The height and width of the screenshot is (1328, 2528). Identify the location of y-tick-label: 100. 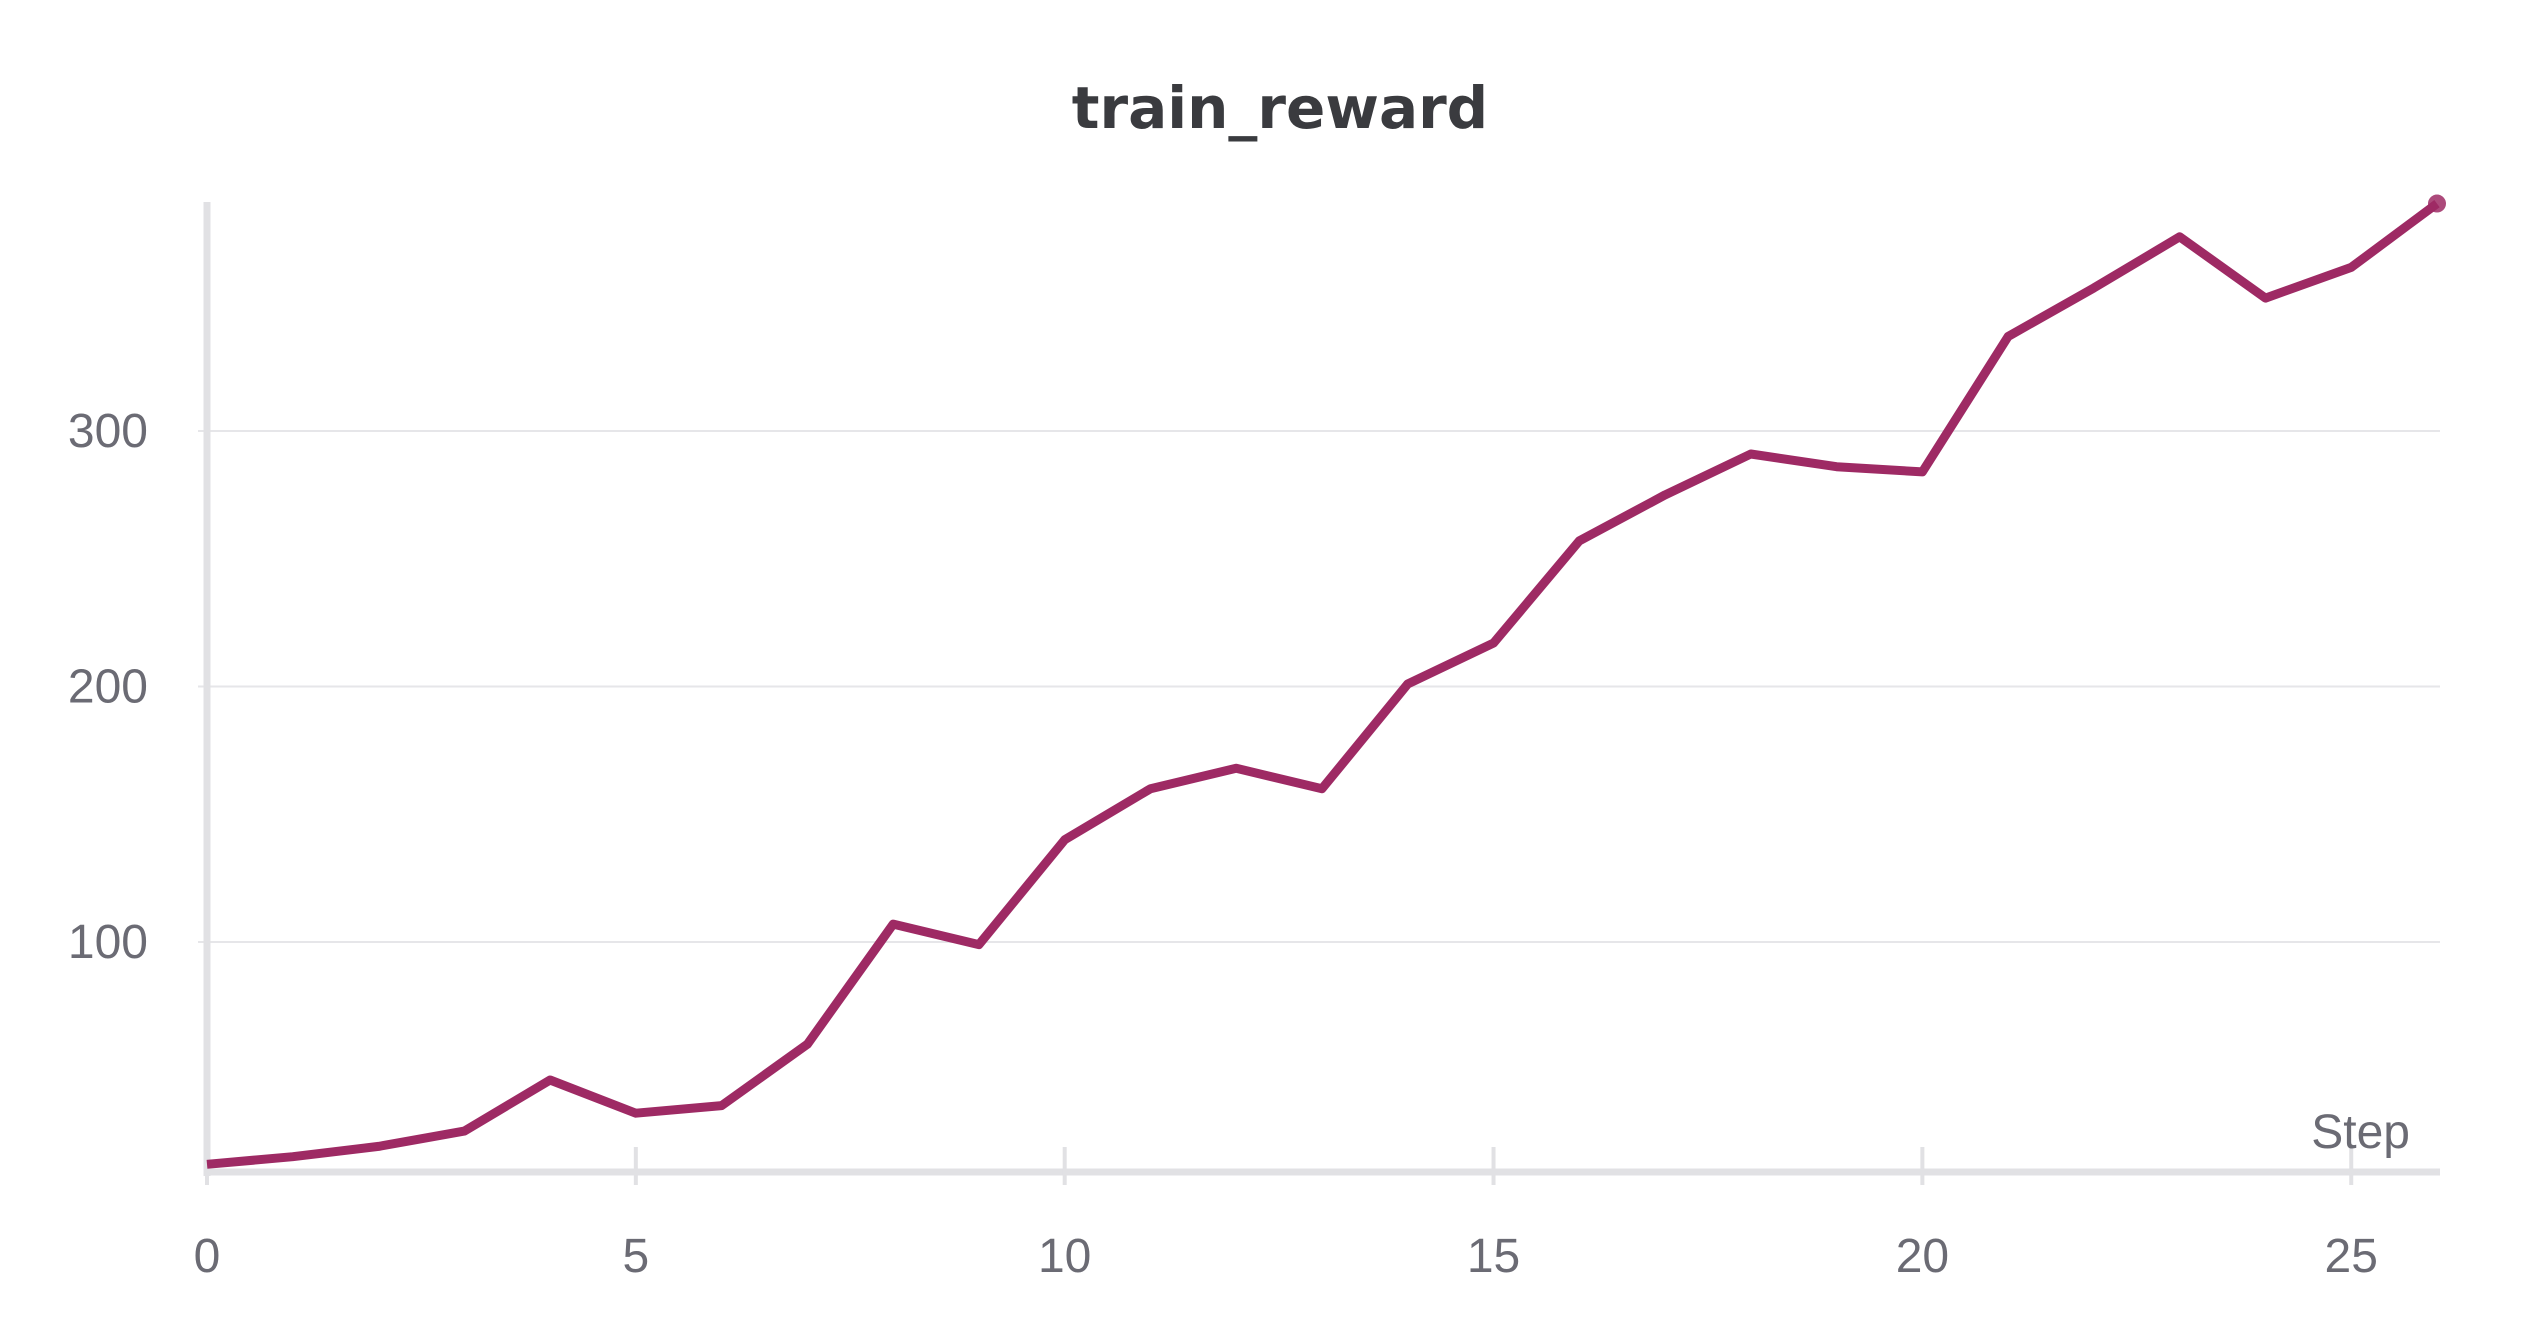
(108, 942).